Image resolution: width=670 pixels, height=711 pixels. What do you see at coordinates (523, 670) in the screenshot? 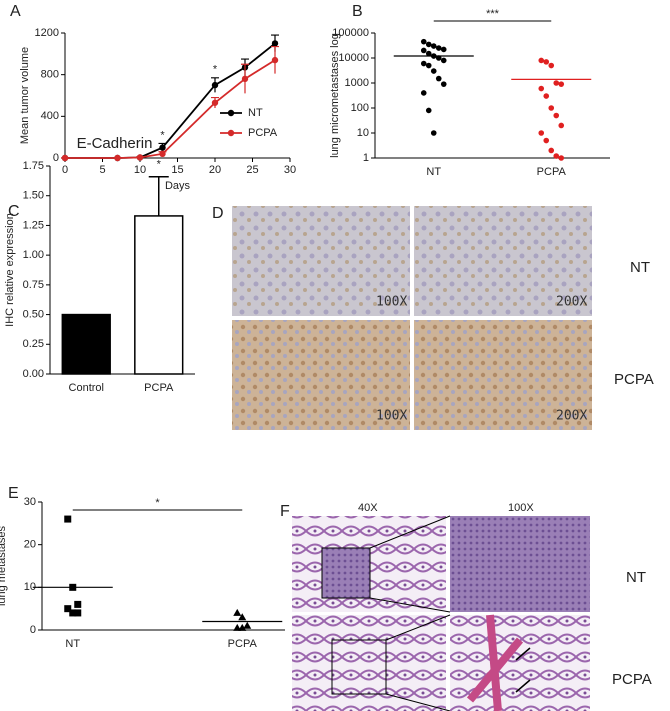
I see `arrow` at bounding box center [523, 670].